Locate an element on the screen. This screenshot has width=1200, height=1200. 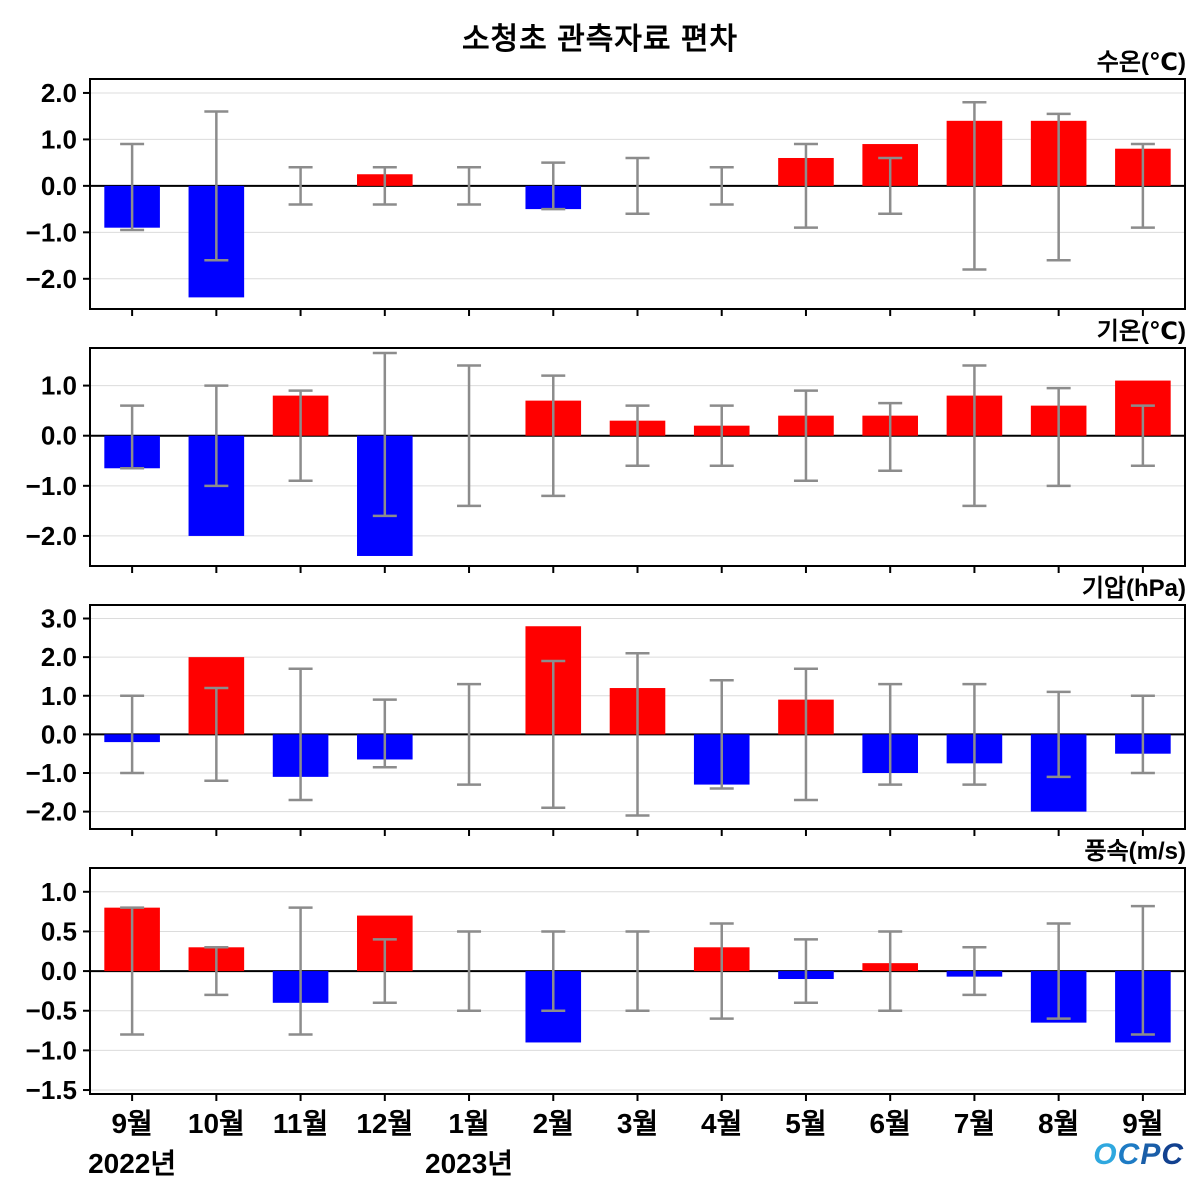
y-tick-label: 0.5 is located at coordinates (59, 931).